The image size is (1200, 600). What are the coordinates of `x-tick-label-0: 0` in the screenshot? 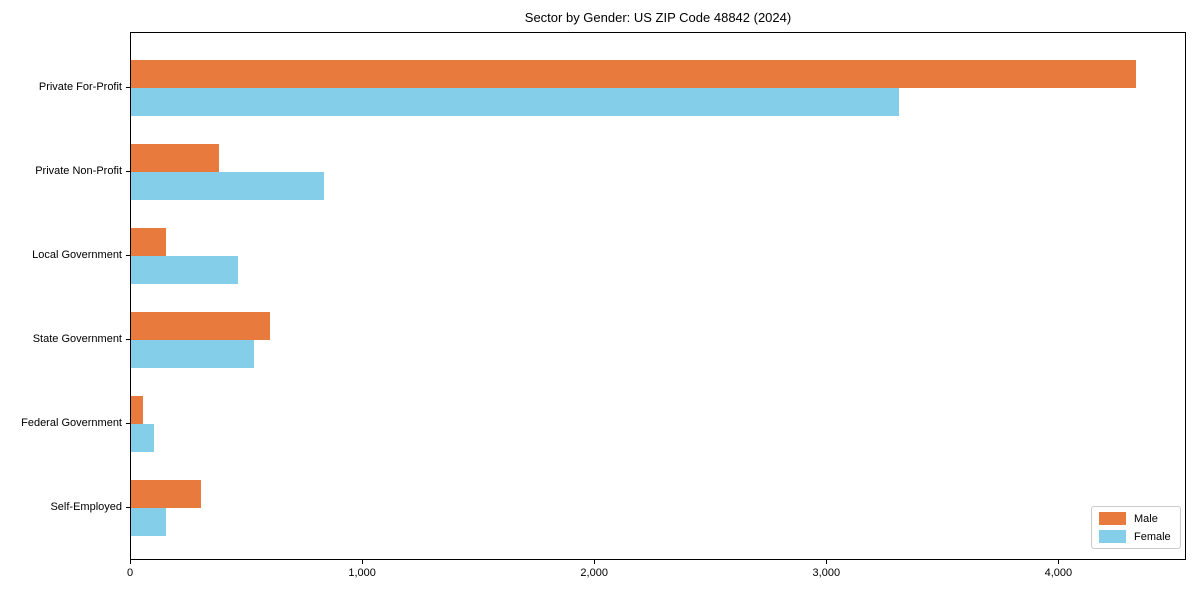 It's located at (130, 573).